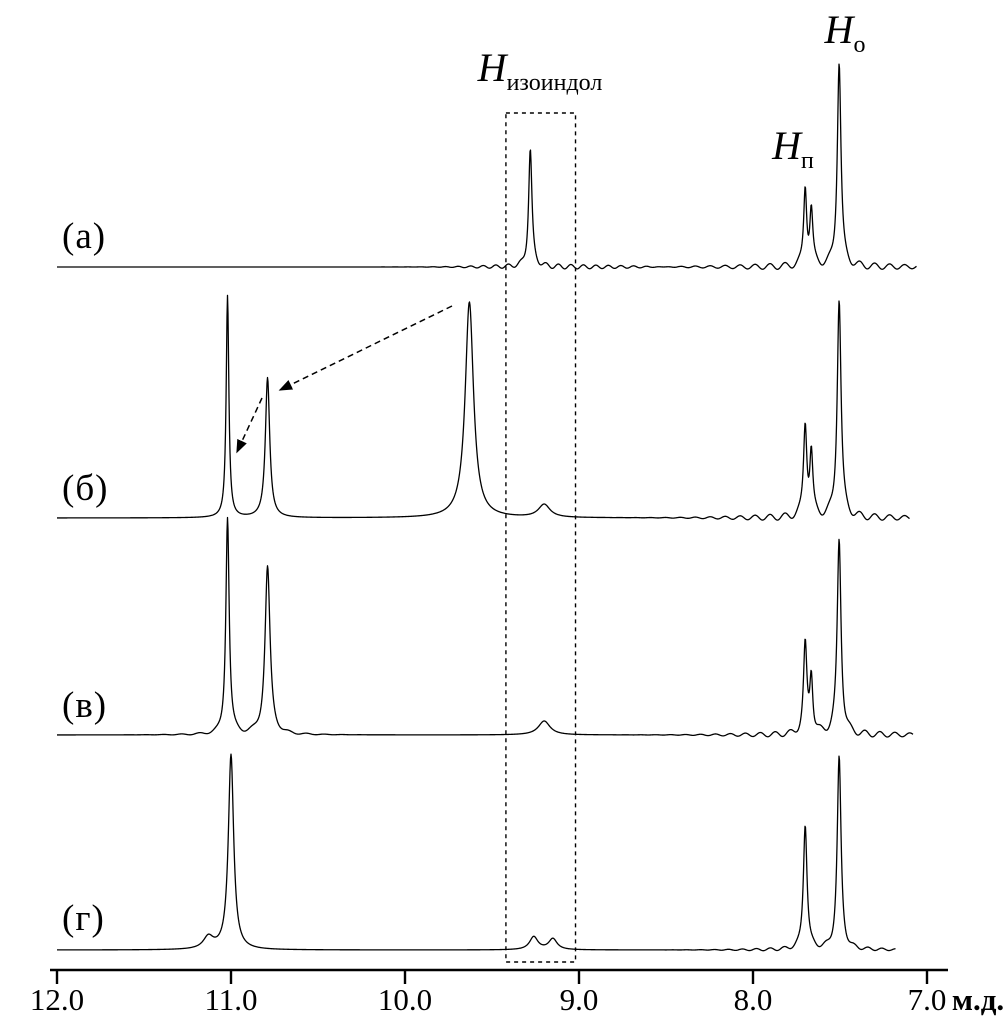  I want to click on x-tick-label-10: 10.0, so click(405, 999).